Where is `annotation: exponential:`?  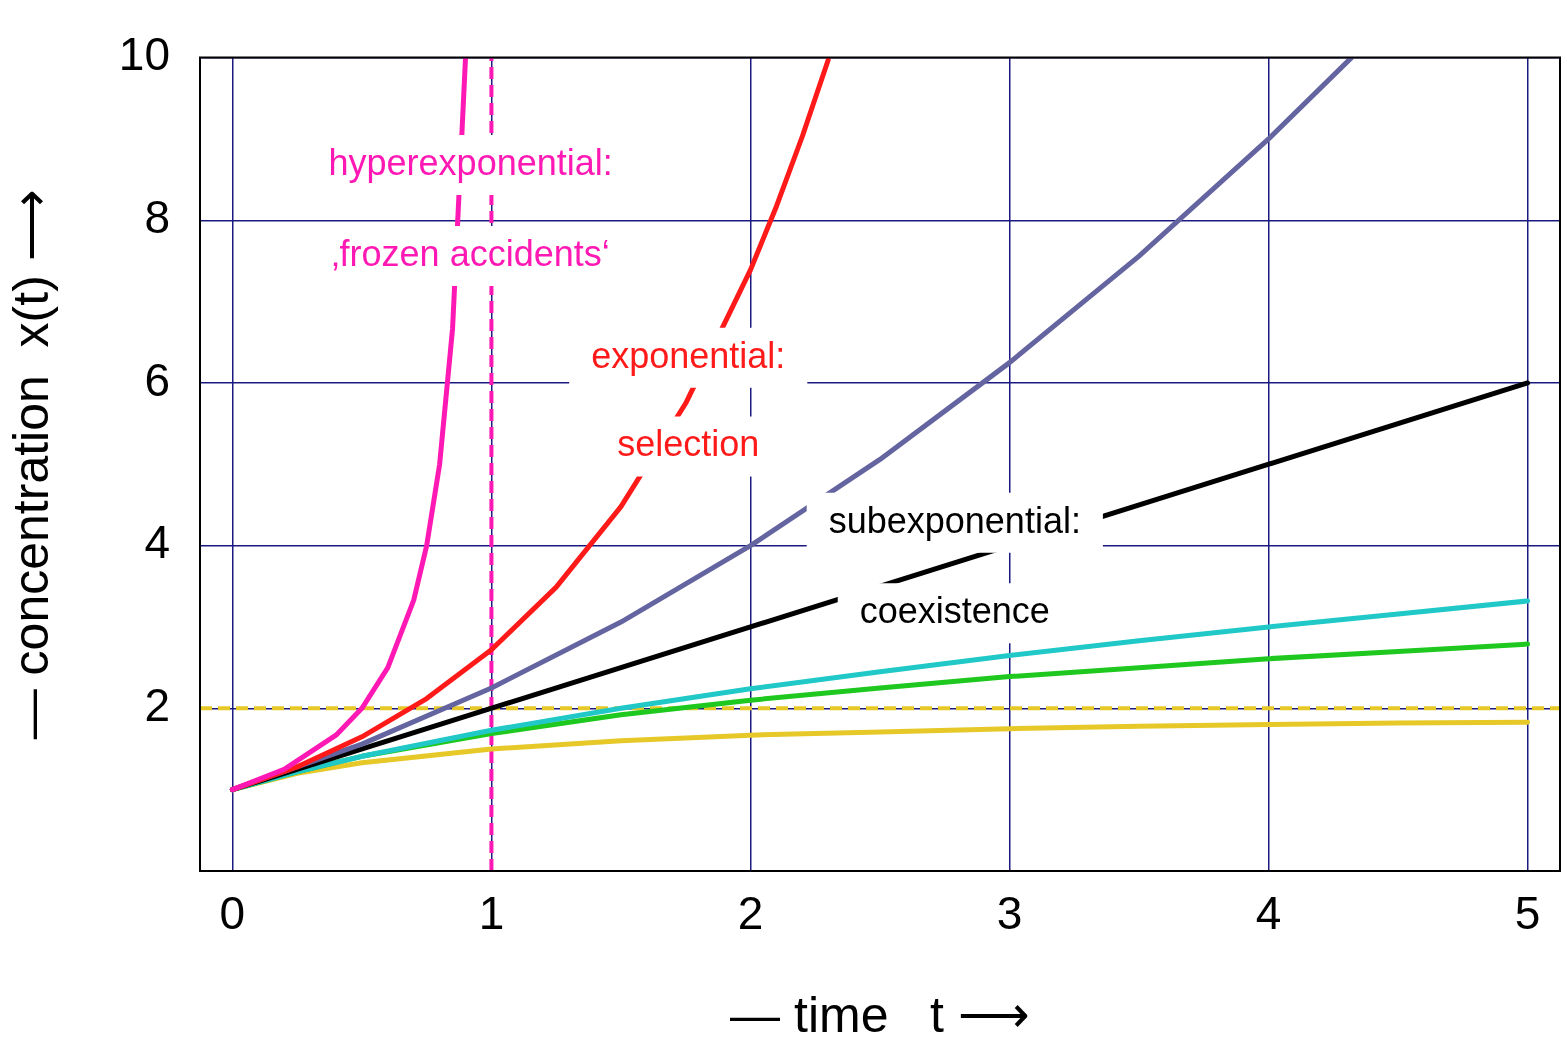 annotation: exponential: is located at coordinates (688, 355).